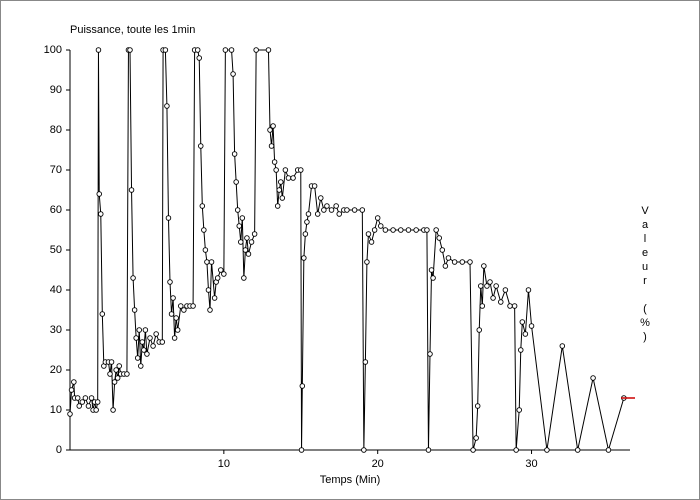 Image resolution: width=700 pixels, height=500 pixels. What do you see at coordinates (56, 410) in the screenshot?
I see `y-tick-label: 10` at bounding box center [56, 410].